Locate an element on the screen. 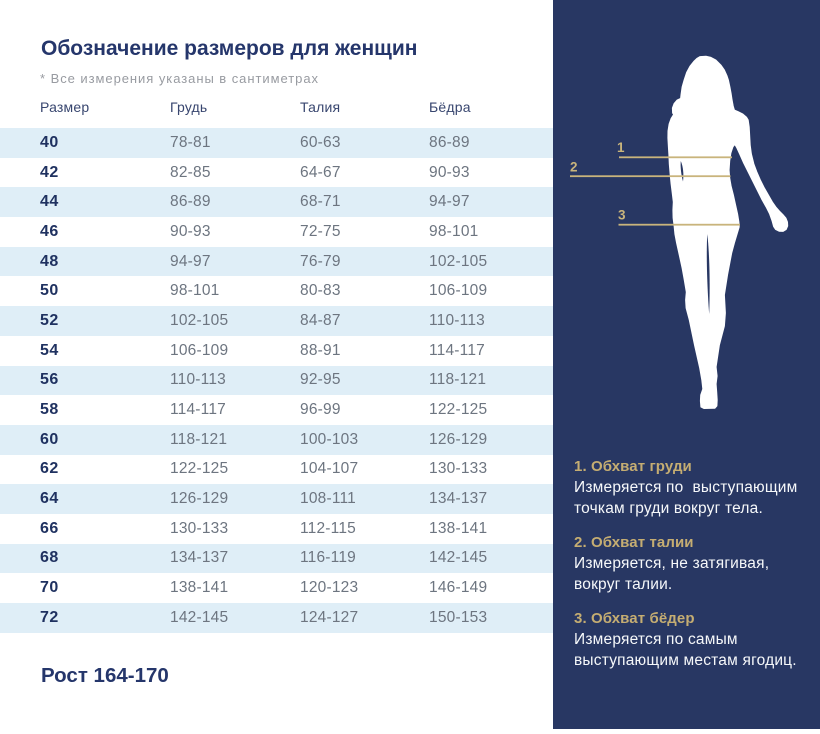  svg-text: 1 is located at coordinates (621, 147).